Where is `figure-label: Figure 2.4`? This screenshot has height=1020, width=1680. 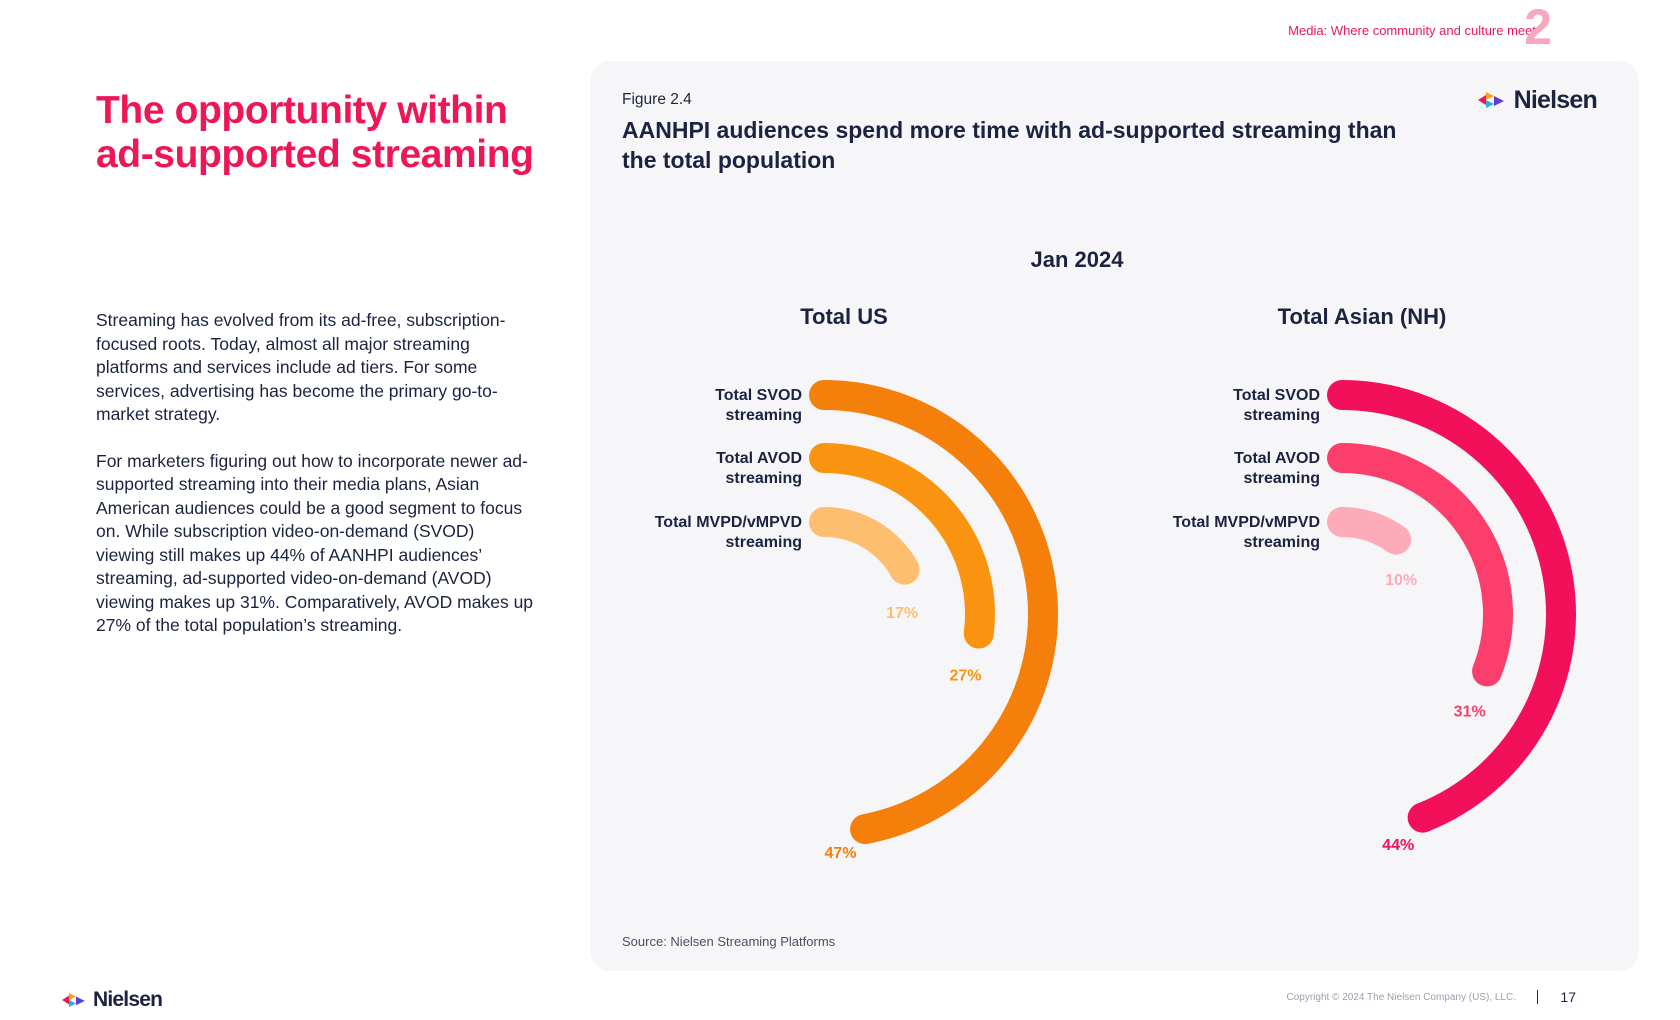
figure-label: Figure 2.4 is located at coordinates (657, 99).